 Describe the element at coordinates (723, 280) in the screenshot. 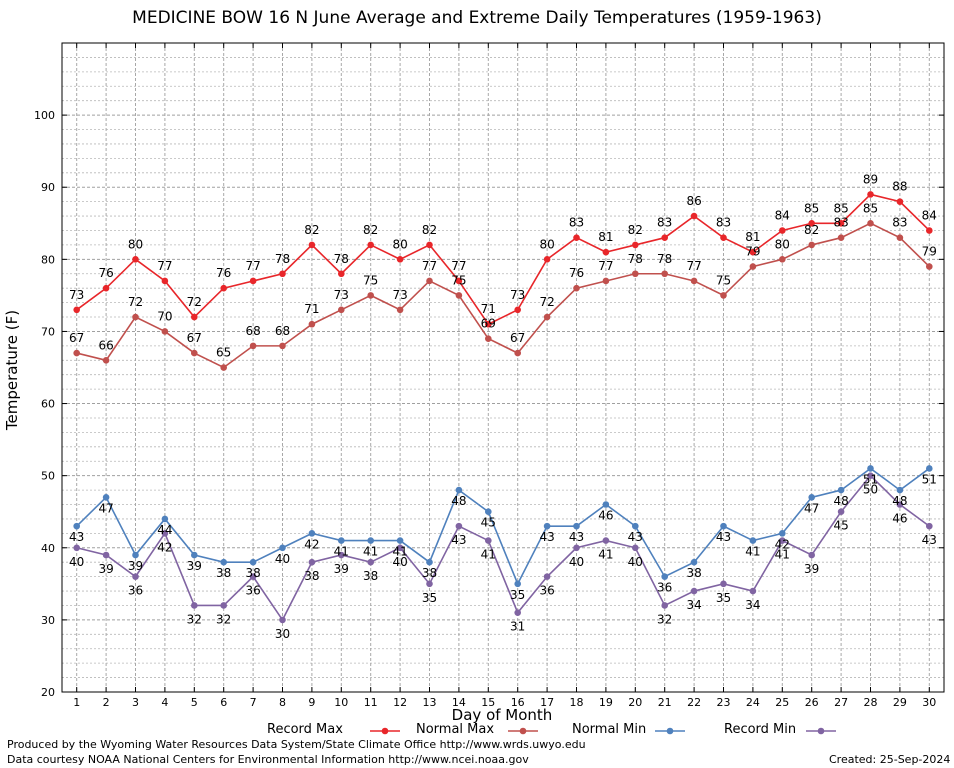

I see `data-label-normal-max: 75` at that location.